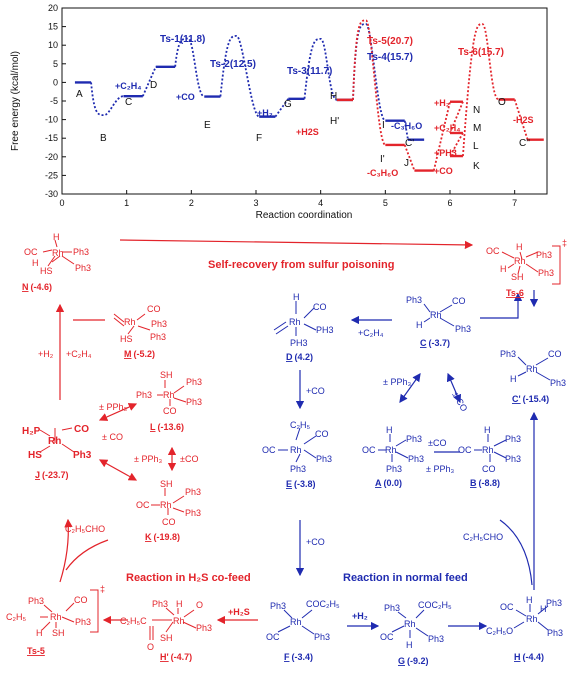  What do you see at coordinates (514, 203) in the screenshot?
I see `x-tick-label: 7` at bounding box center [514, 203].